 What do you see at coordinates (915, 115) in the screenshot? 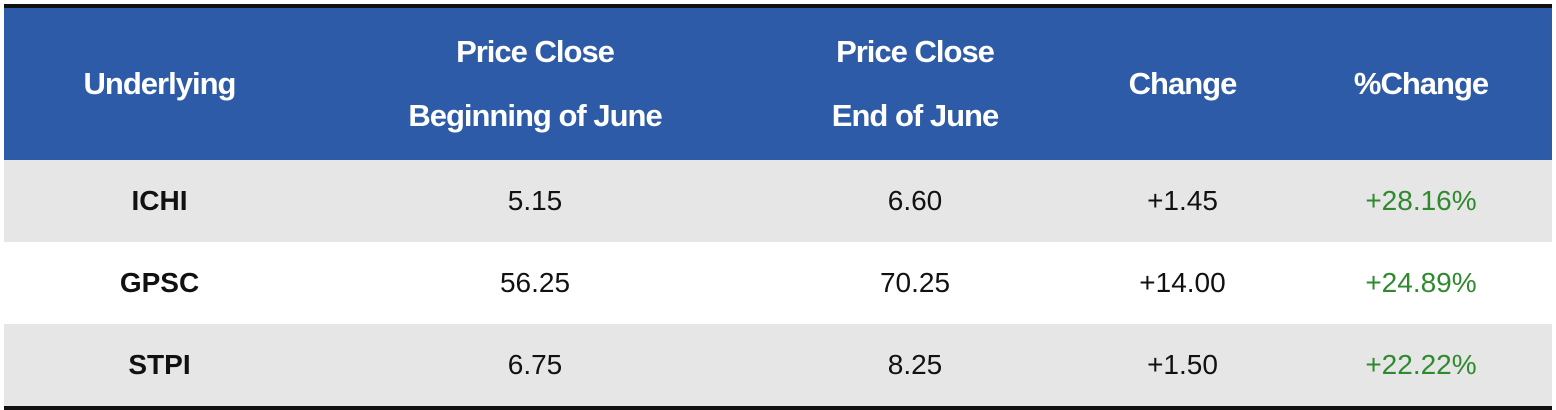
I see `header-text: End of June` at bounding box center [915, 115].